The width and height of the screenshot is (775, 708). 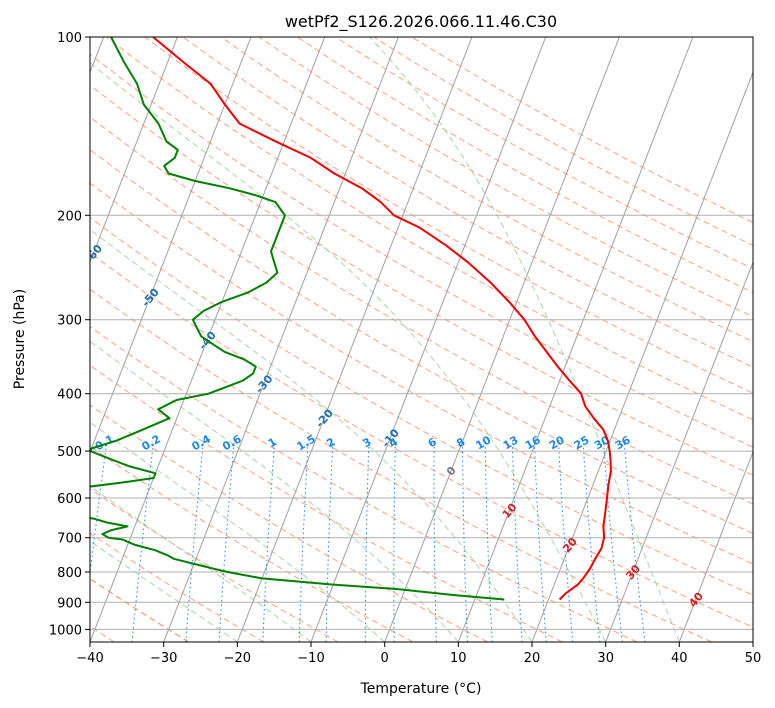 What do you see at coordinates (237, 658) in the screenshot?
I see `x-tick-label: −20` at bounding box center [237, 658].